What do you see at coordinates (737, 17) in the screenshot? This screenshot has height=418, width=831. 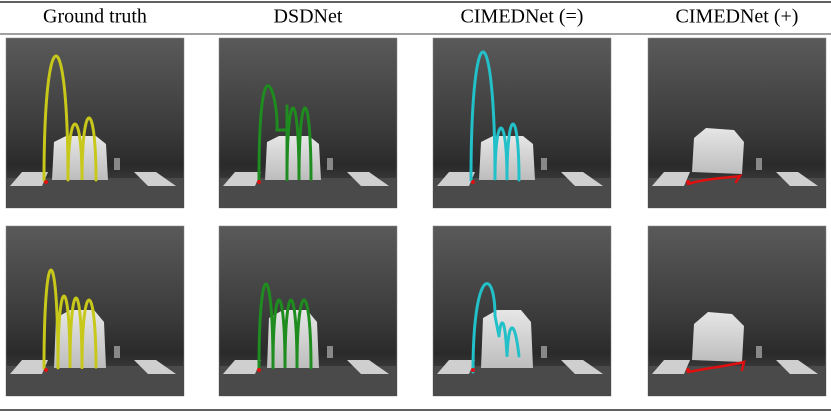 I see `column-header: CIMEDNet (+)` at bounding box center [737, 17].